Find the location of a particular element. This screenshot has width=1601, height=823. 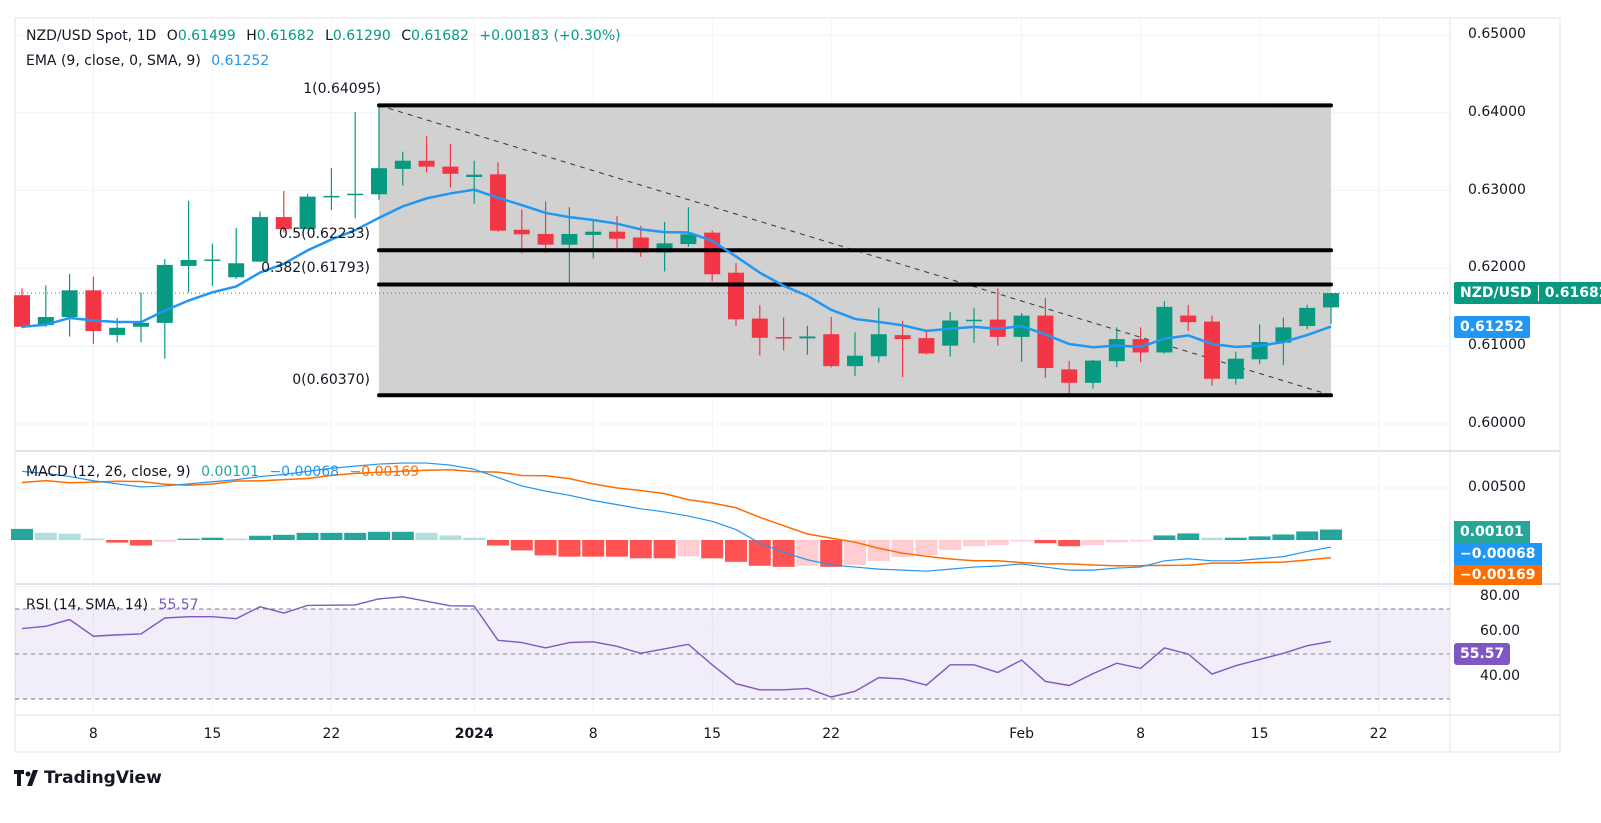

ema-legend-value: 0.61252 is located at coordinates (240, 61).